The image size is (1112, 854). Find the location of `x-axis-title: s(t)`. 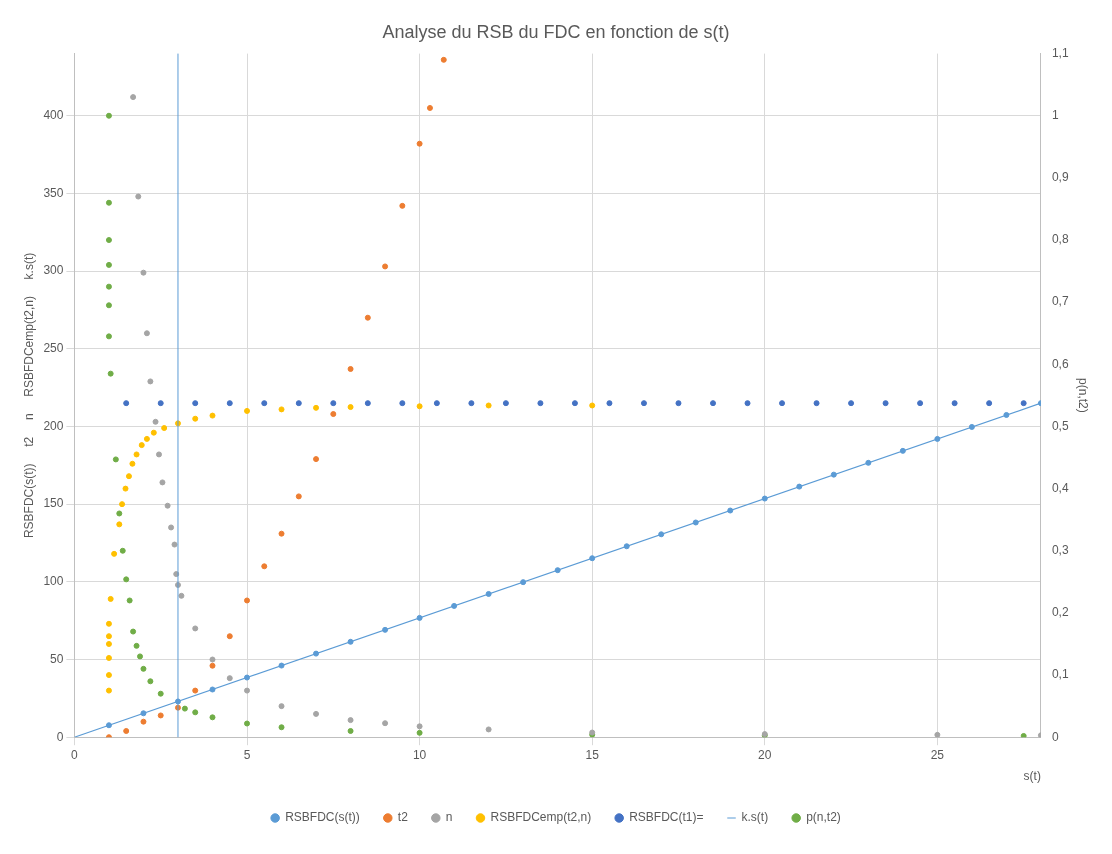

x-axis-title: s(t) is located at coordinates (1032, 776).